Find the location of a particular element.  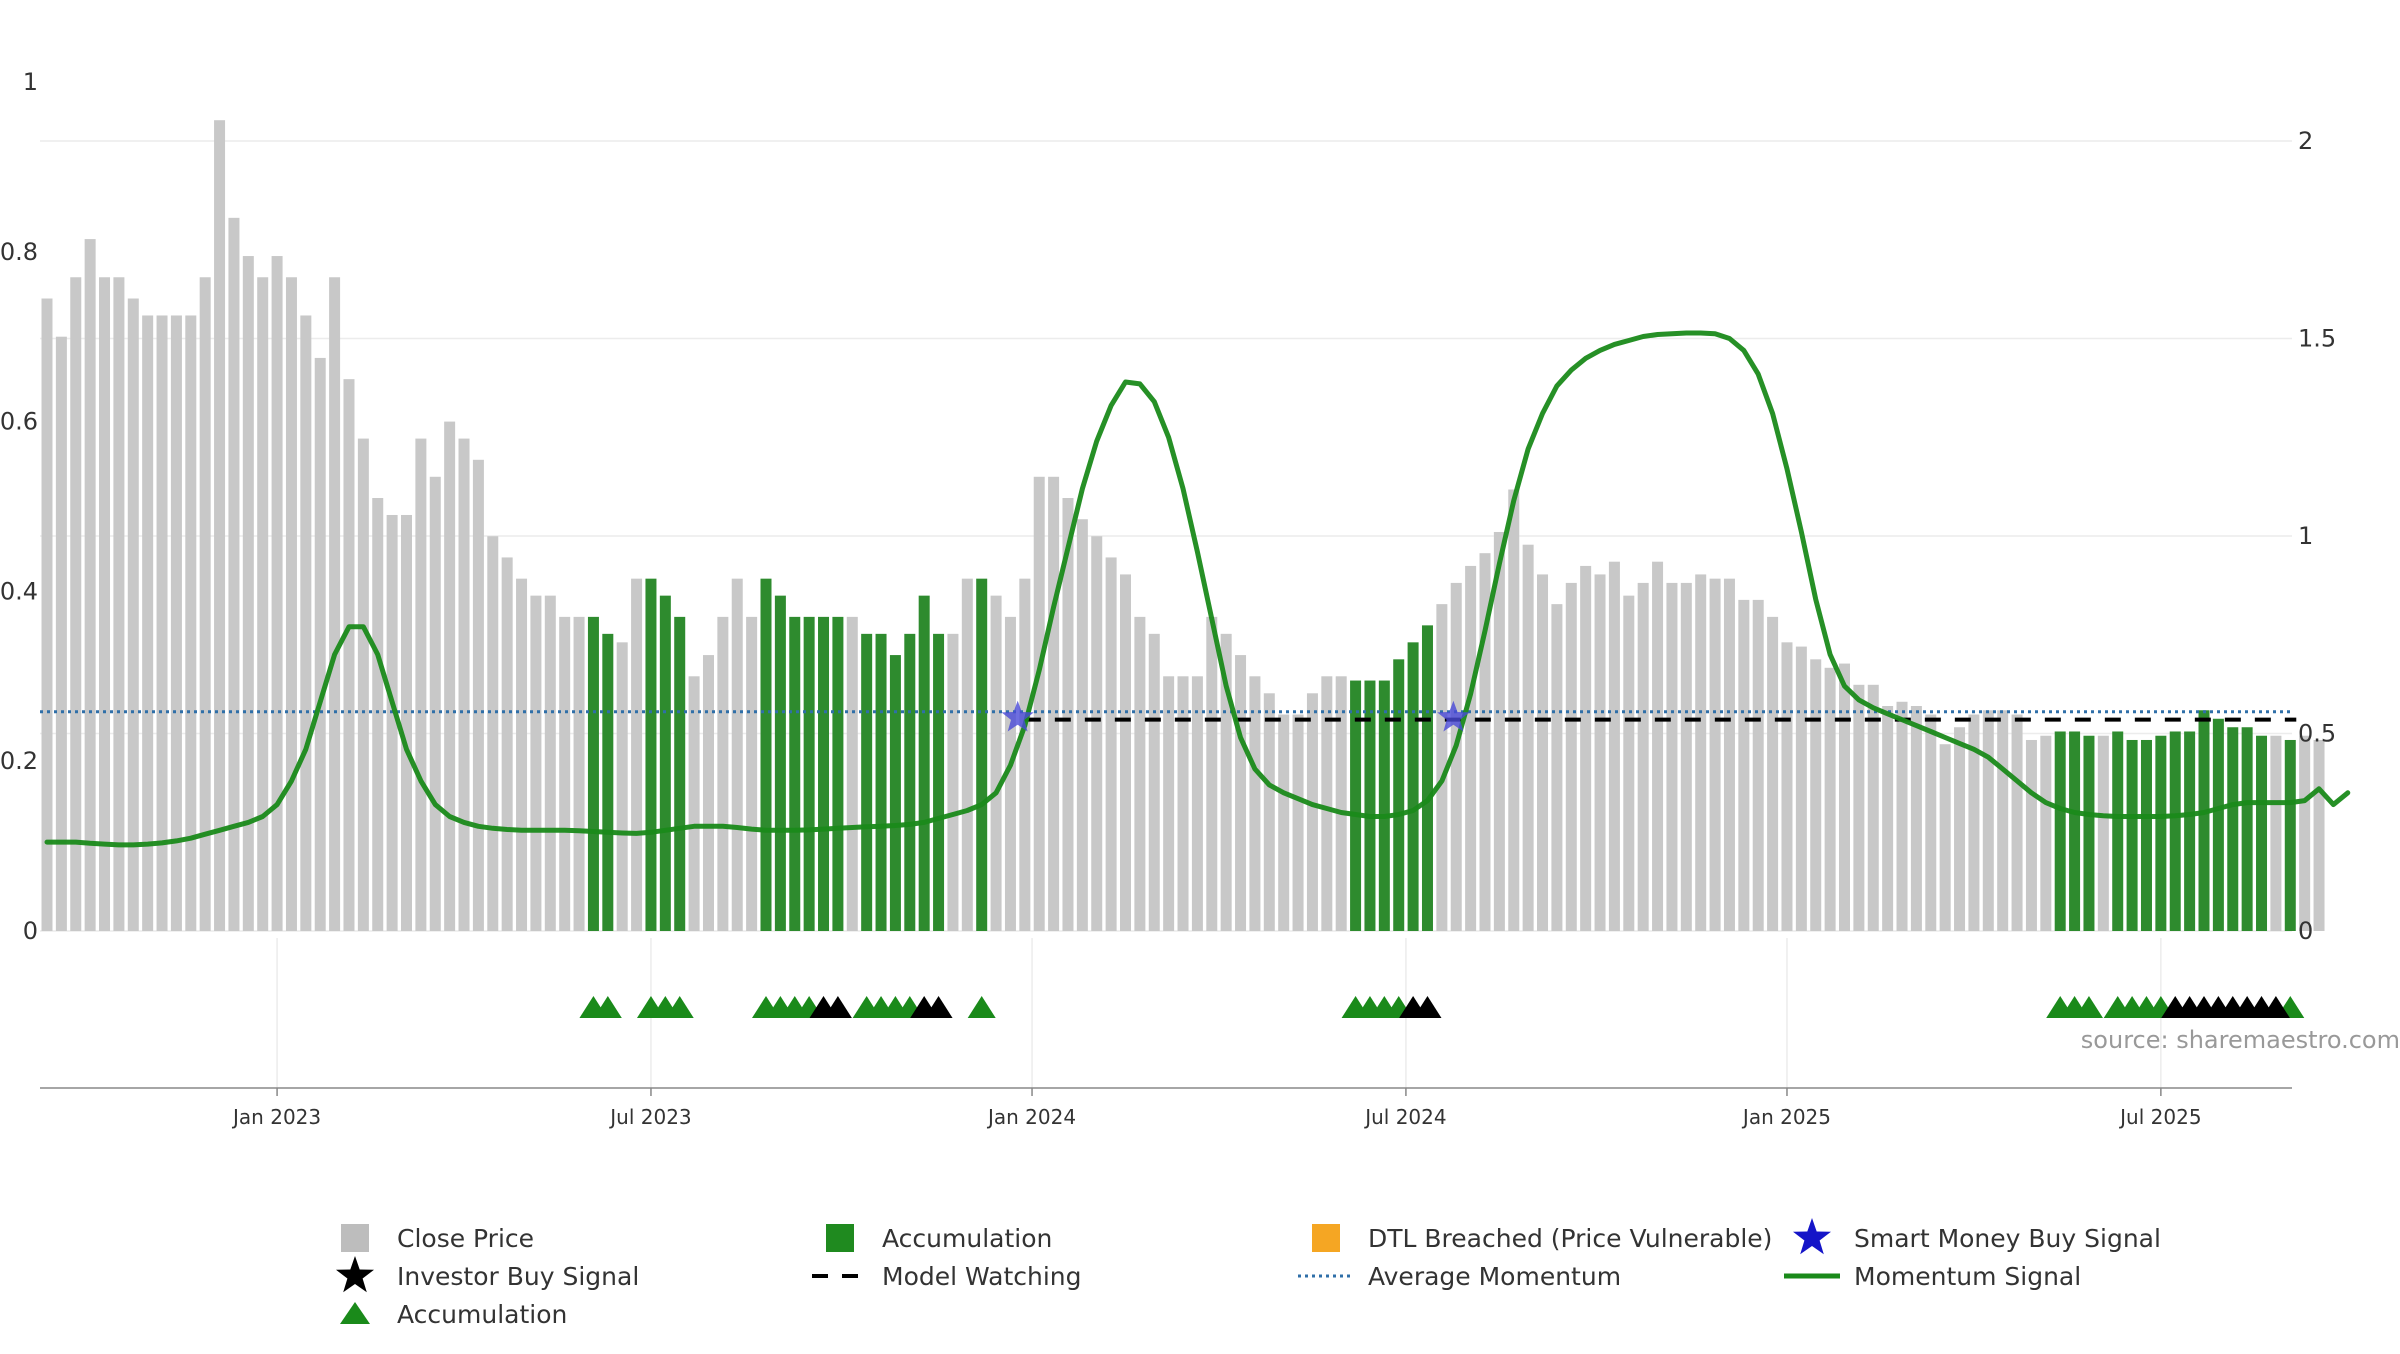

y-right-tick-label: 1.5 is located at coordinates (2317, 339).